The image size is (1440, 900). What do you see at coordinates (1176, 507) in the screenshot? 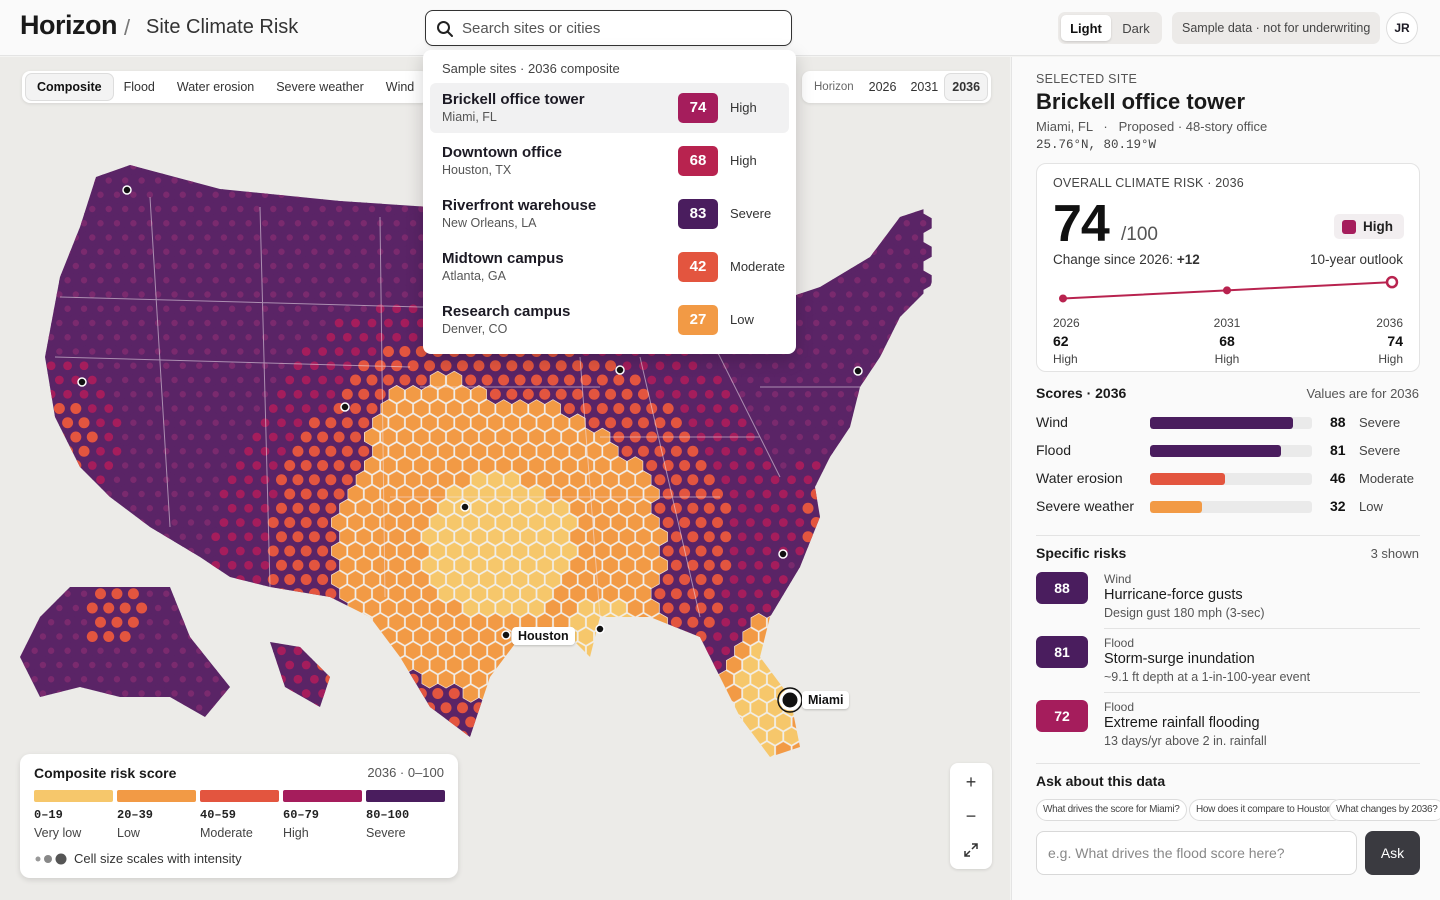
I see `score-bar-fill` at bounding box center [1176, 507].